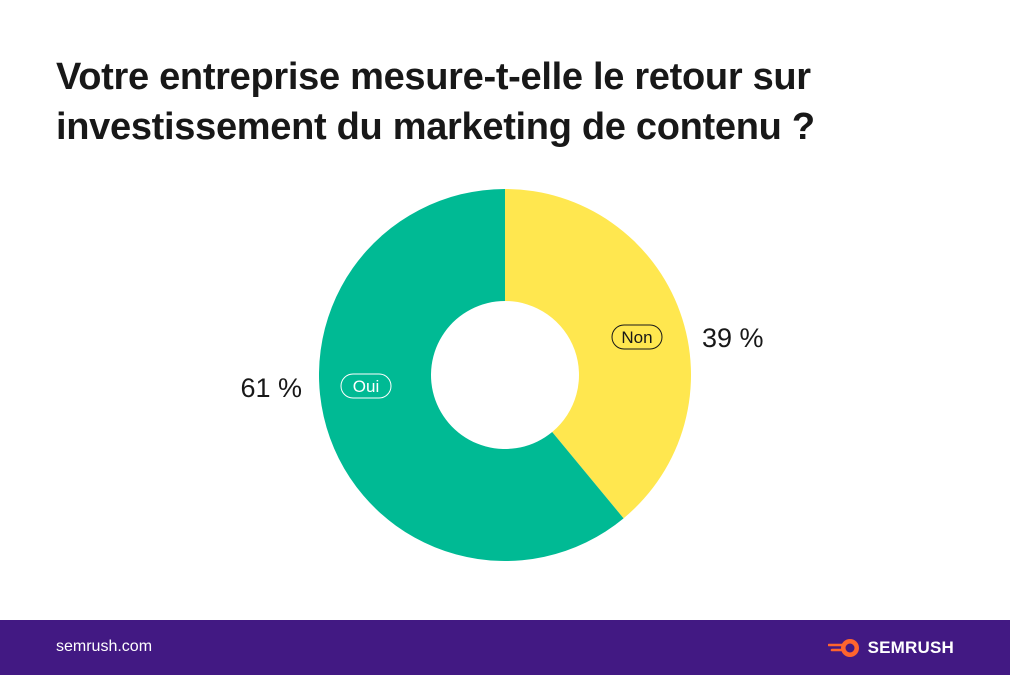  What do you see at coordinates (733, 338) in the screenshot?
I see `value-label-non: 39 %` at bounding box center [733, 338].